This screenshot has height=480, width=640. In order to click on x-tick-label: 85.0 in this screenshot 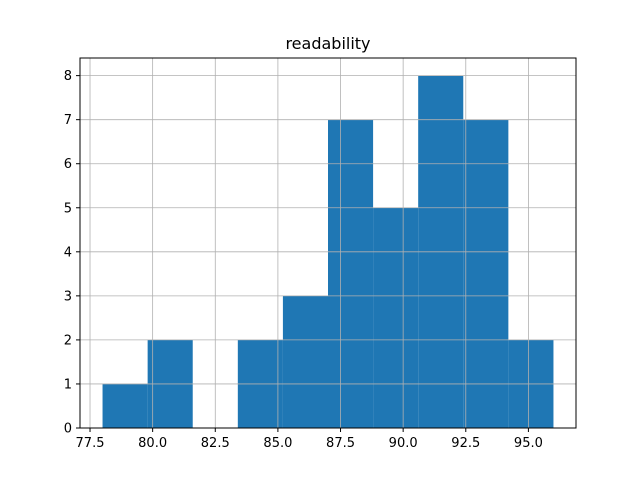, I will do `click(277, 443)`.